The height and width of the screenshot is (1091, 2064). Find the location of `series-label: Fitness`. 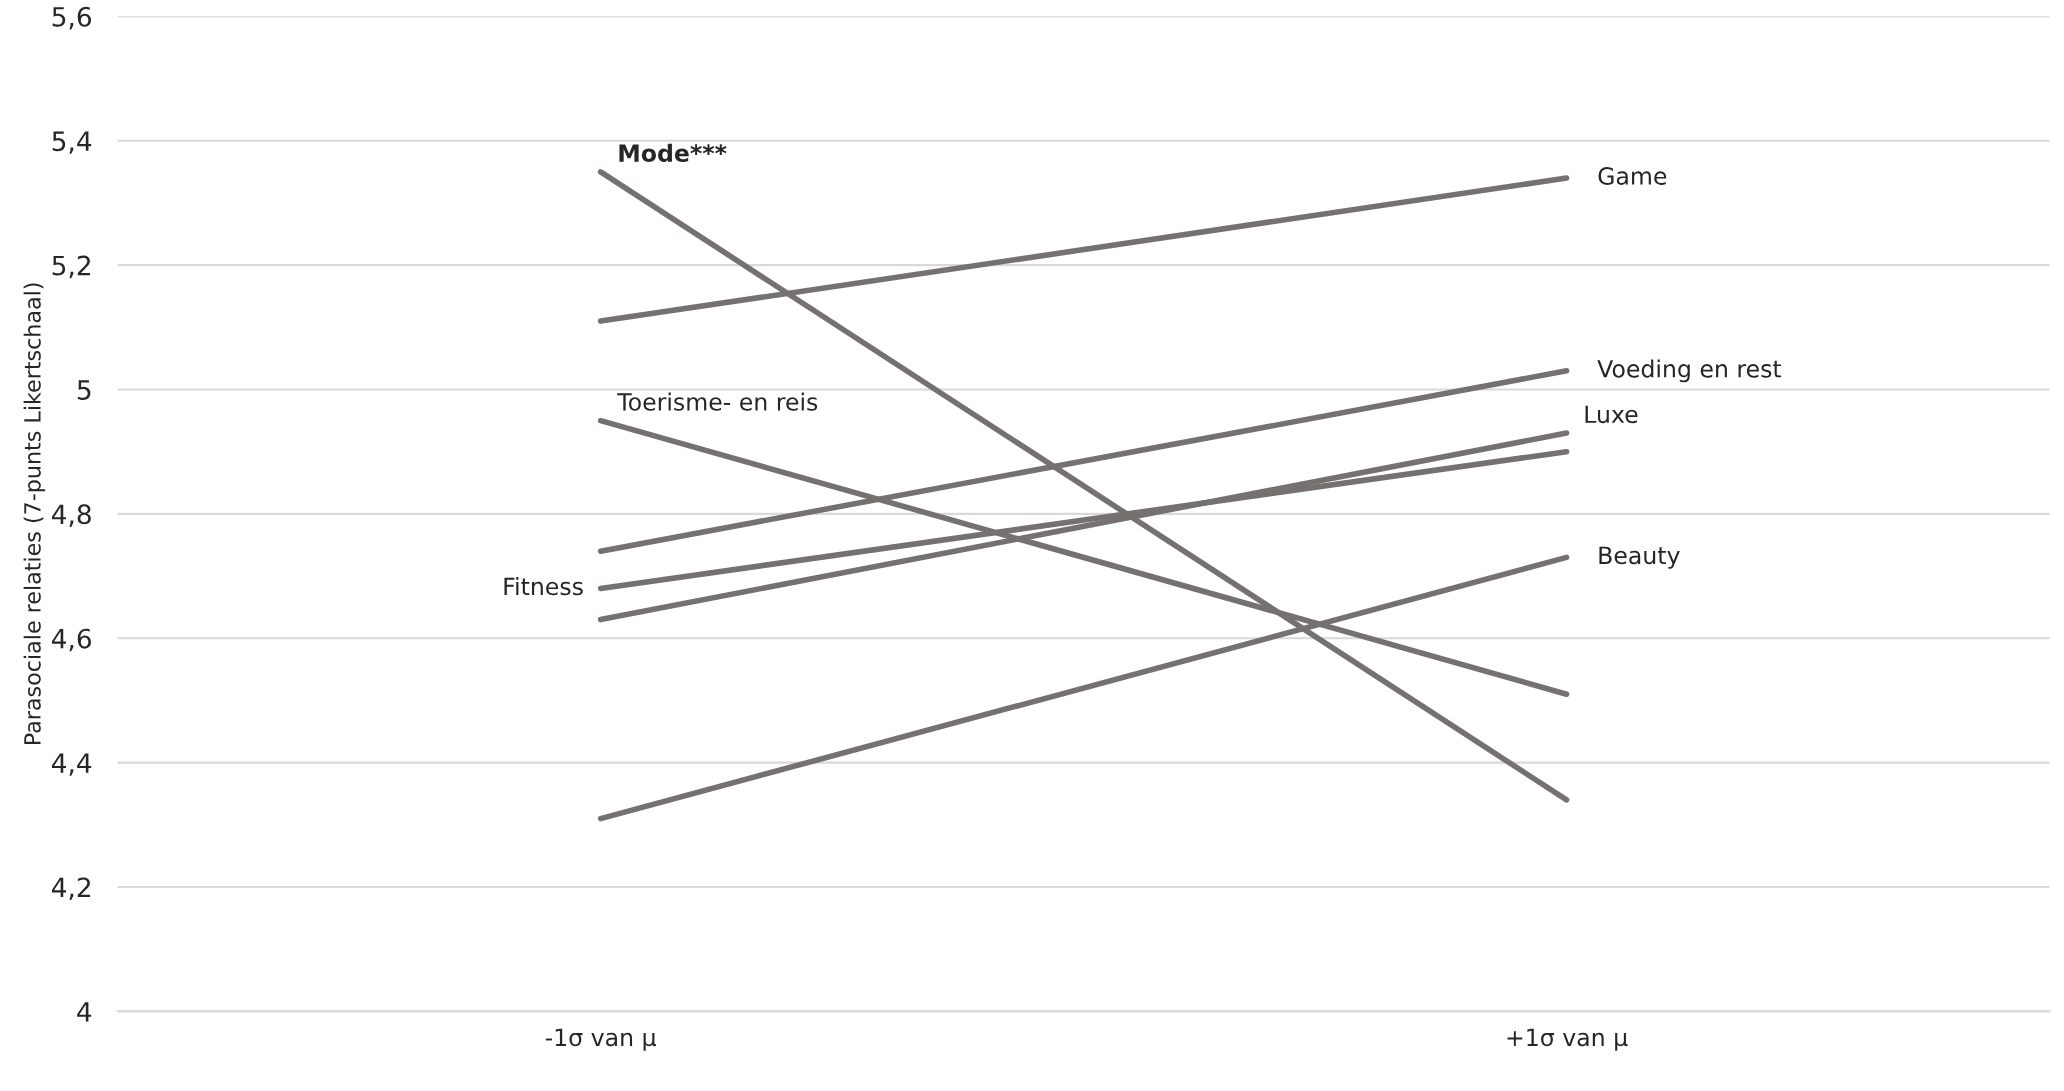

series-label: Fitness is located at coordinates (543, 586).